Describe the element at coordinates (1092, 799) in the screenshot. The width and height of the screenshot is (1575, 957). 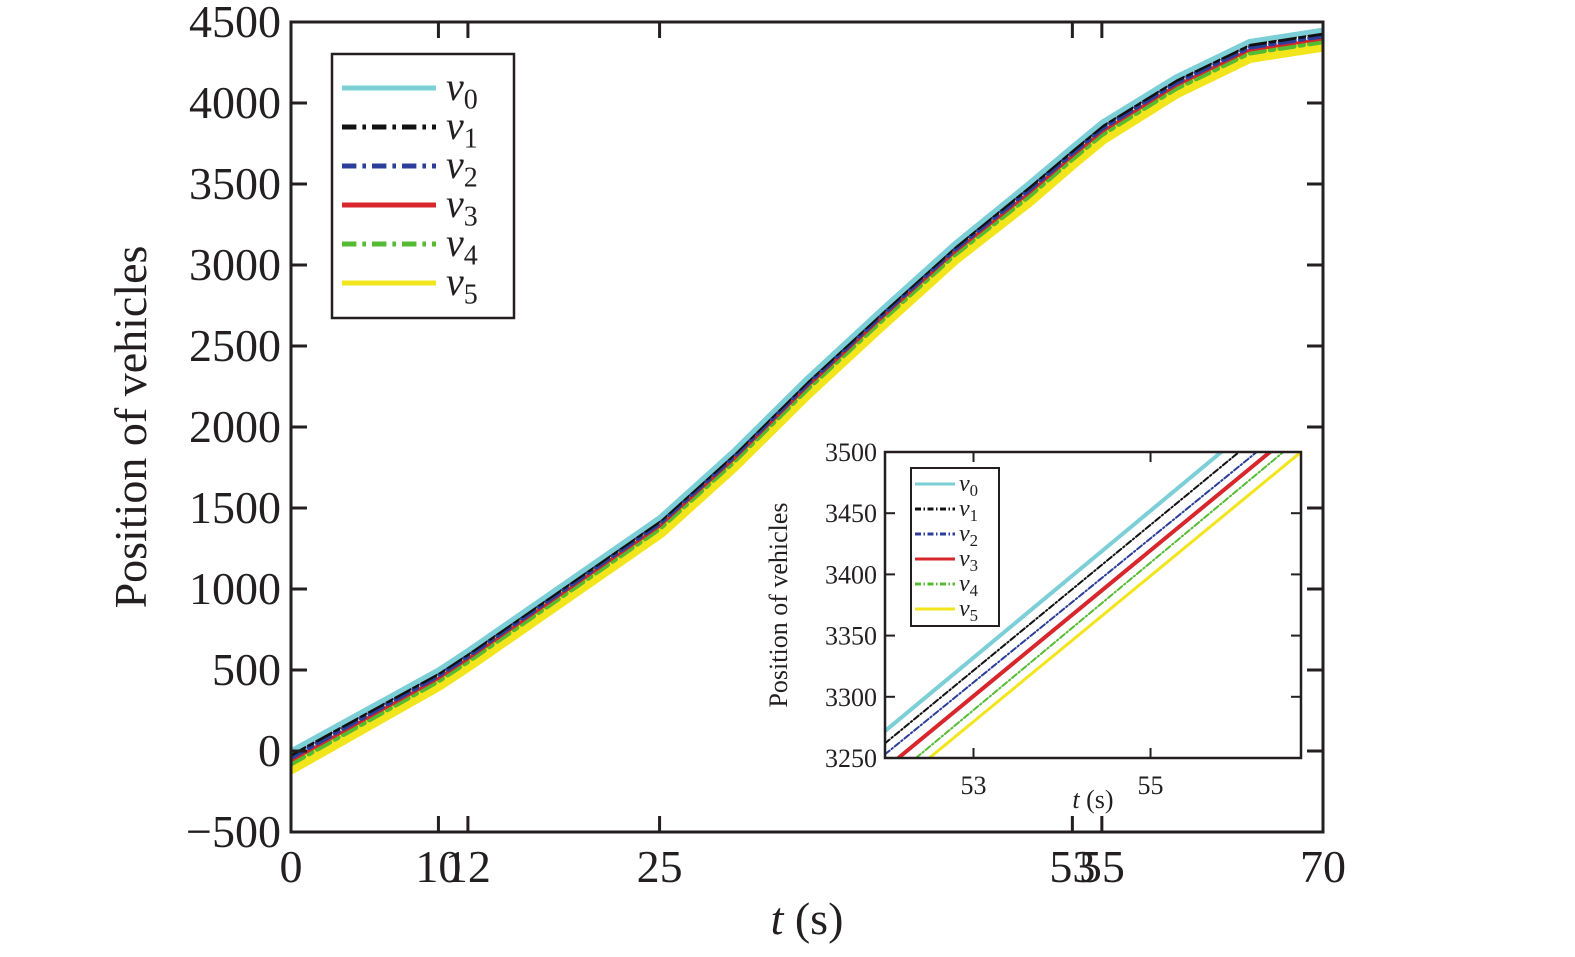
I see `inset-x-axis-label: t (s)` at that location.